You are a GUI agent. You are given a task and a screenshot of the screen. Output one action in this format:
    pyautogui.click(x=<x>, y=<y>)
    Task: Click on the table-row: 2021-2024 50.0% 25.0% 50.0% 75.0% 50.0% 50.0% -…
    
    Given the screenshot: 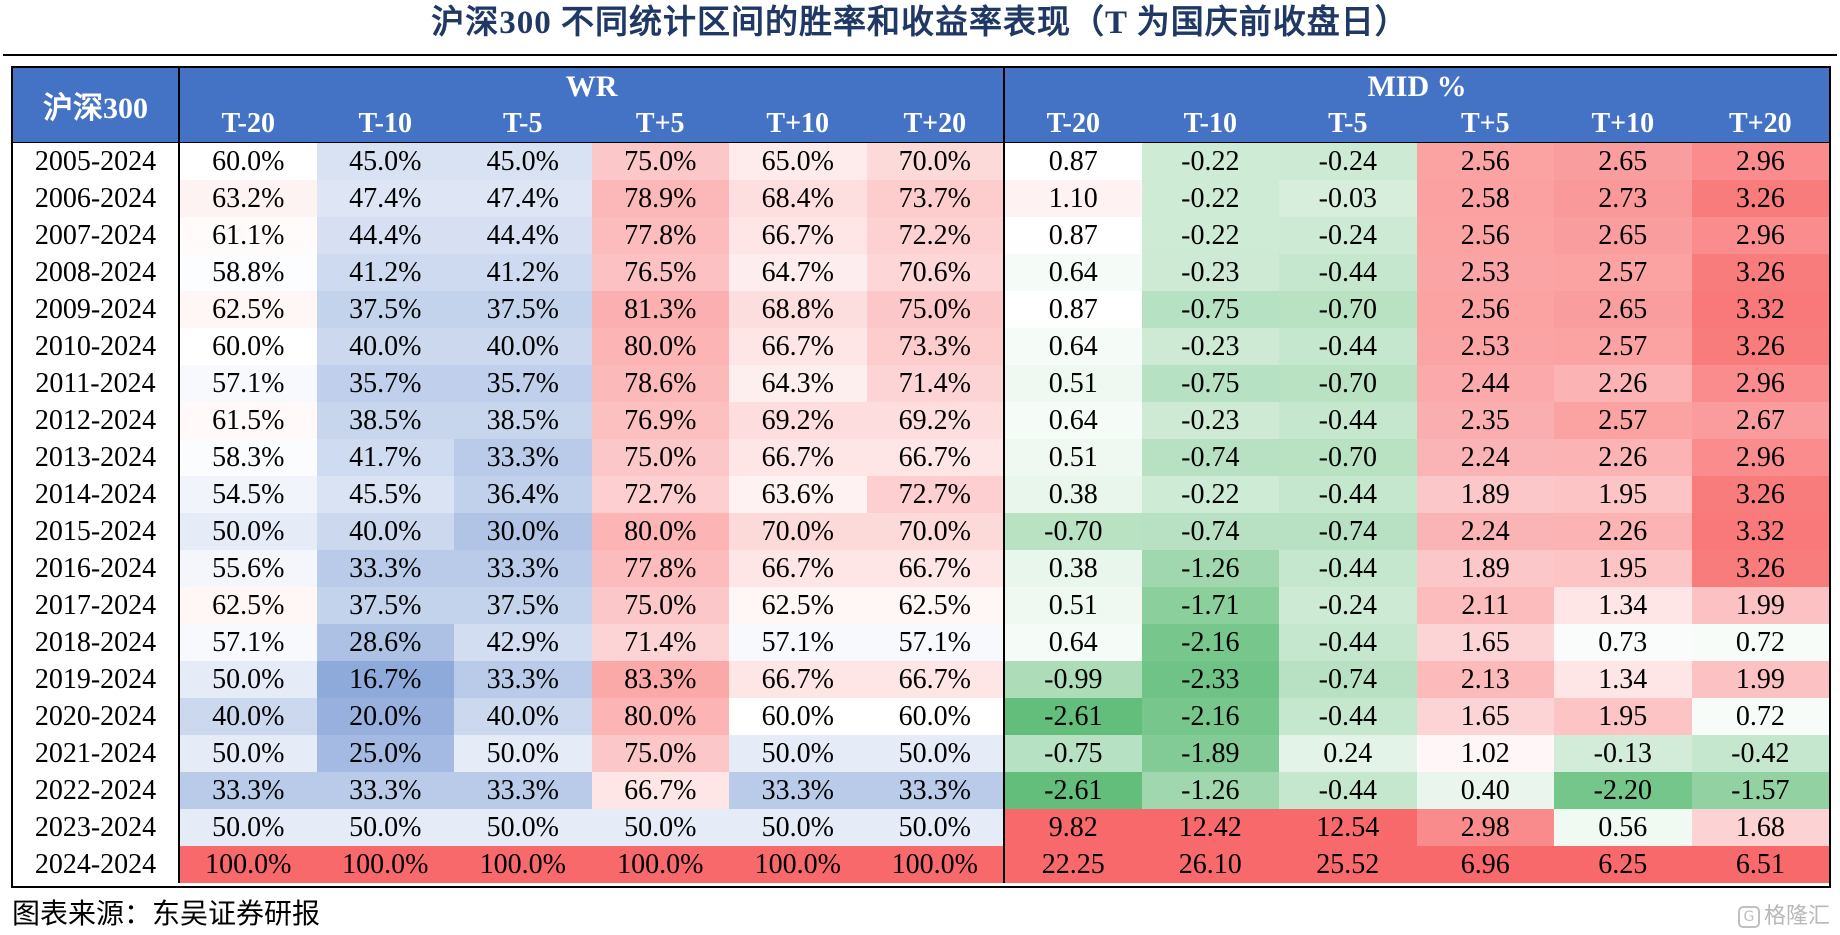 What is the action you would take?
    pyautogui.click(x=921, y=753)
    